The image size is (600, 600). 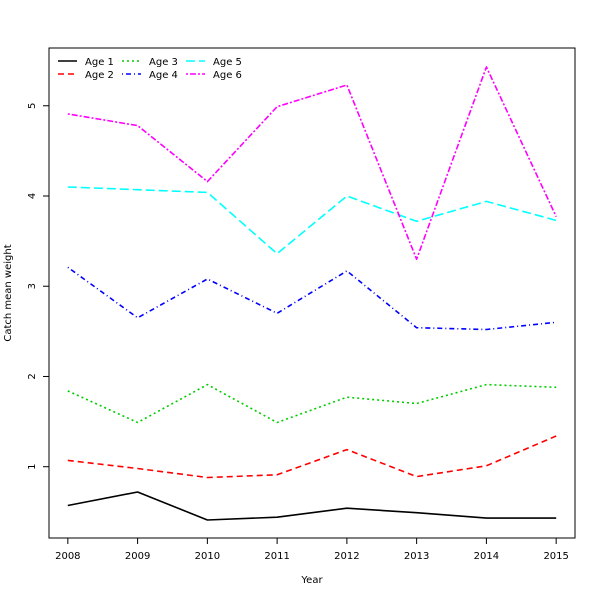 I want to click on x-tick-label: 2009, so click(x=137, y=556).